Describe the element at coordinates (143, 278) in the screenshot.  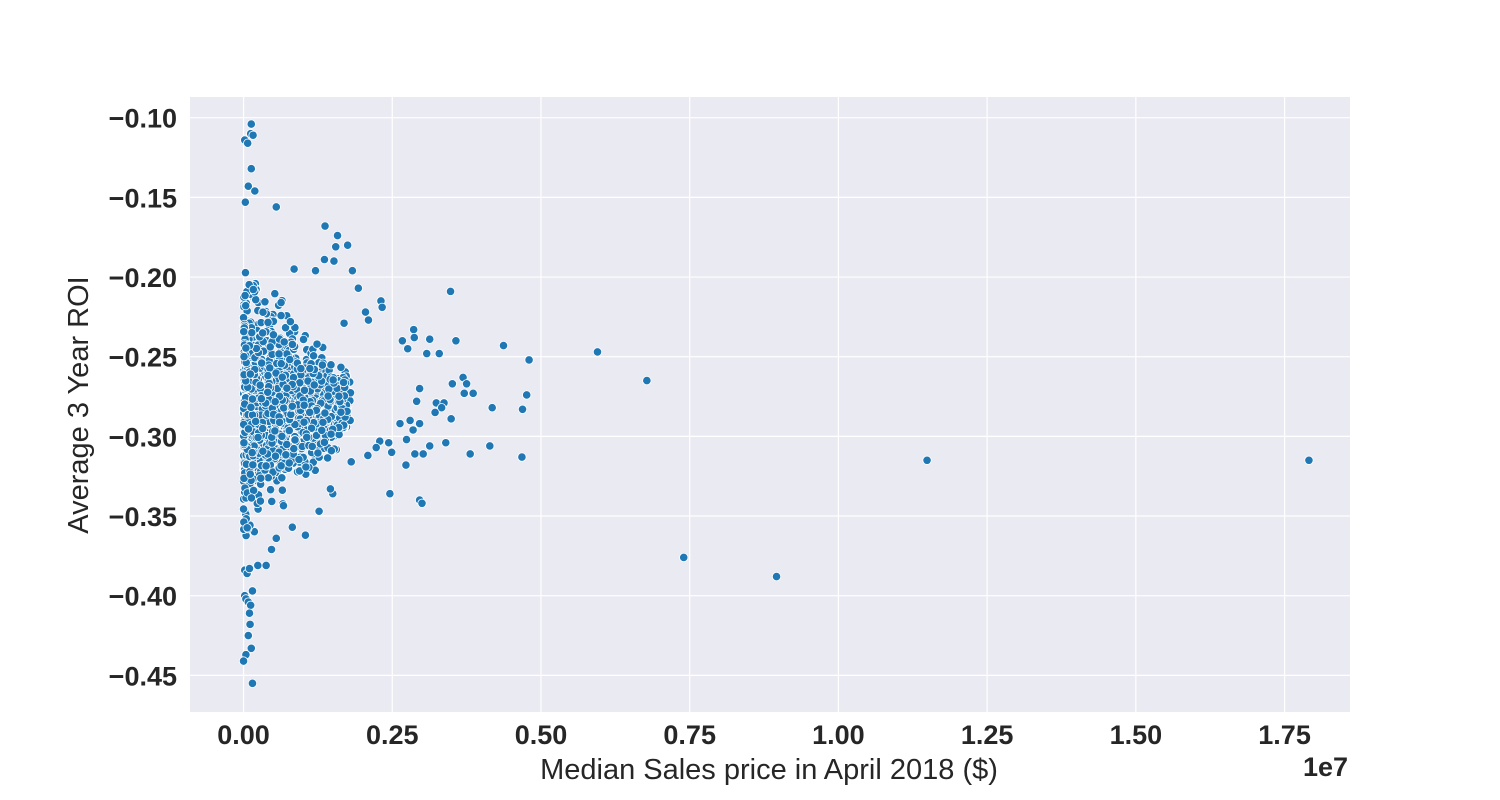
I see `y-tick-label: −0.20` at that location.